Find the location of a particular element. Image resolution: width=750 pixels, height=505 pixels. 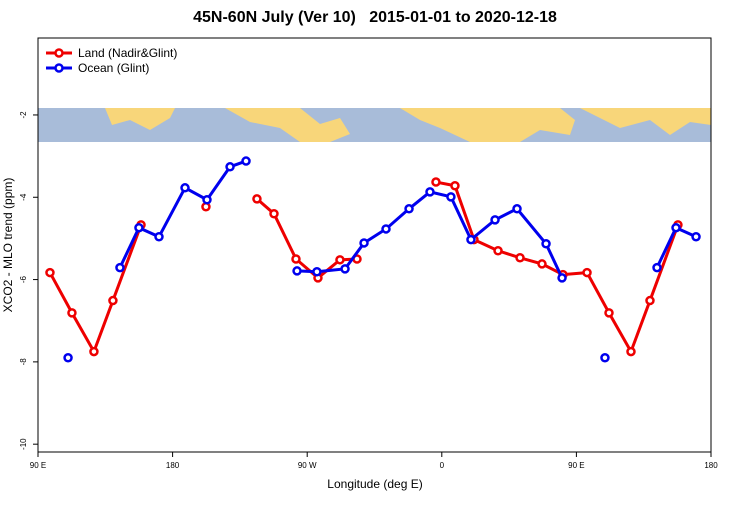

x-tick-label: 90 W is located at coordinates (307, 465).